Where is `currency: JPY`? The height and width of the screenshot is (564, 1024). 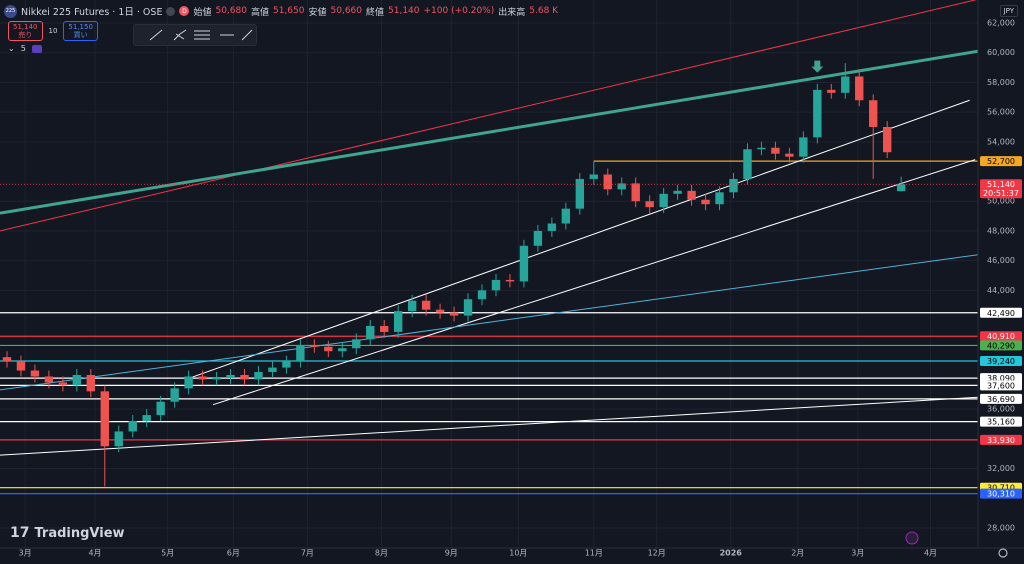 currency: JPY is located at coordinates (1008, 11).